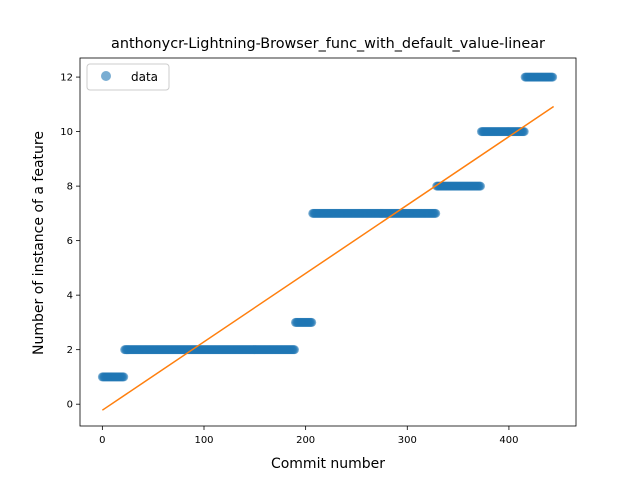 The image size is (640, 480). I want to click on y-tick-label: 6, so click(70, 241).